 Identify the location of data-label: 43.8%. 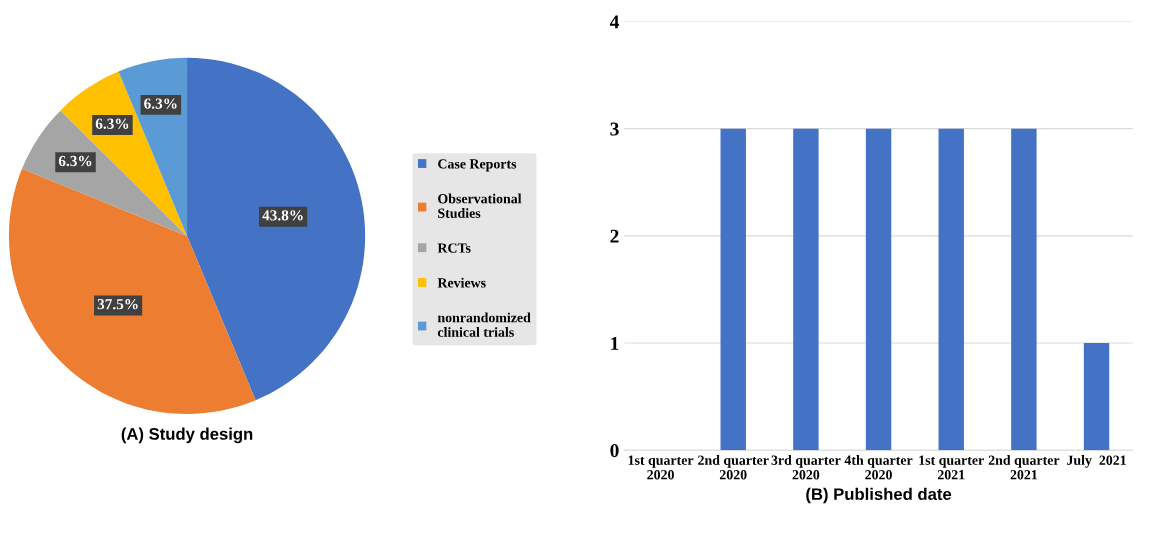
(282, 215).